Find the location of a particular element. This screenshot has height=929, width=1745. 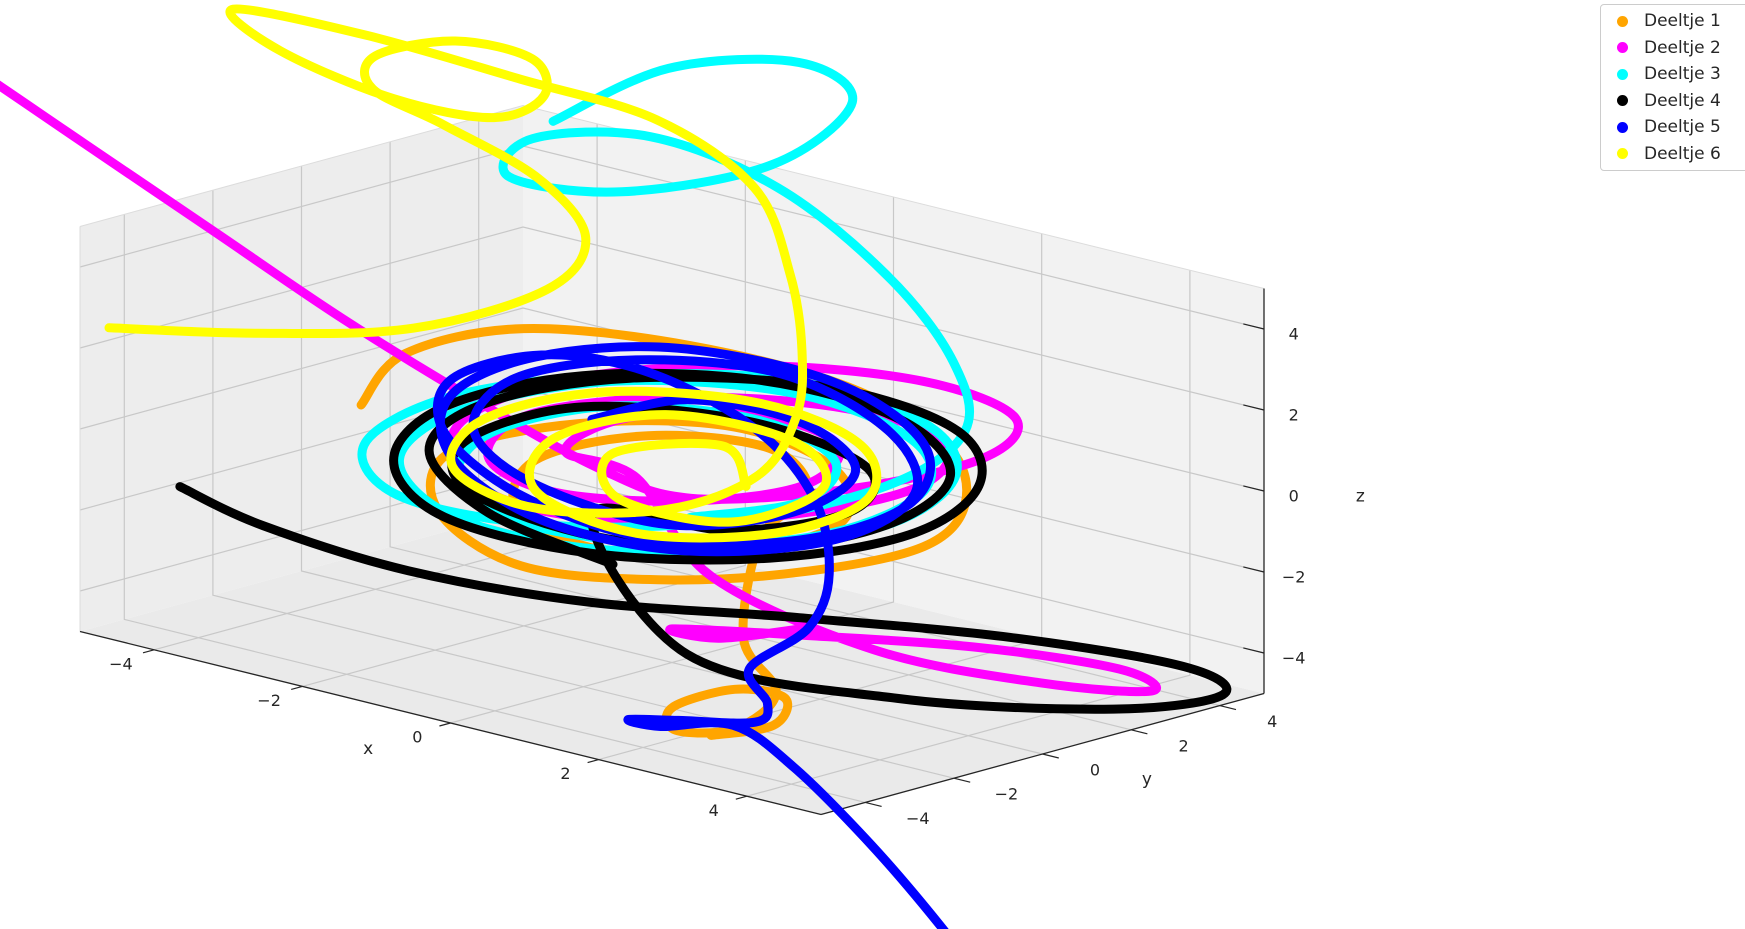

z-grid-line is located at coordinates (672, 318).